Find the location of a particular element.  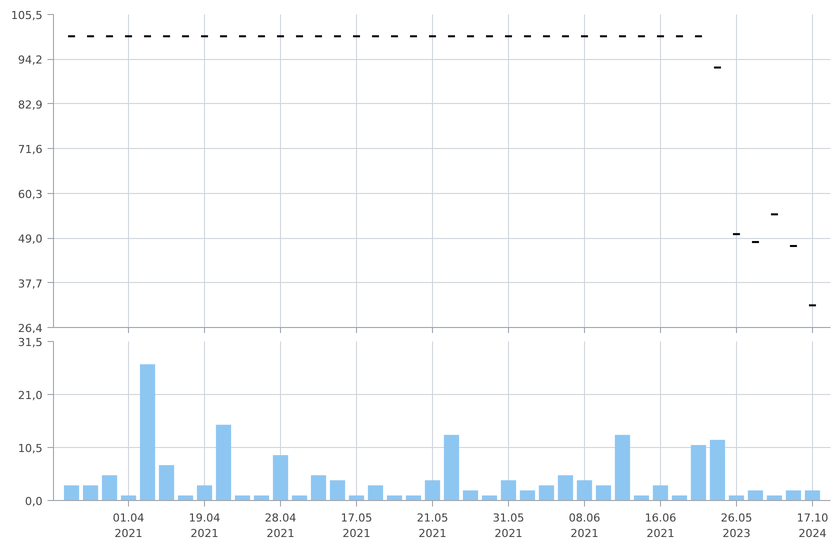

y-tick-label: 71,6 is located at coordinates (30, 149).